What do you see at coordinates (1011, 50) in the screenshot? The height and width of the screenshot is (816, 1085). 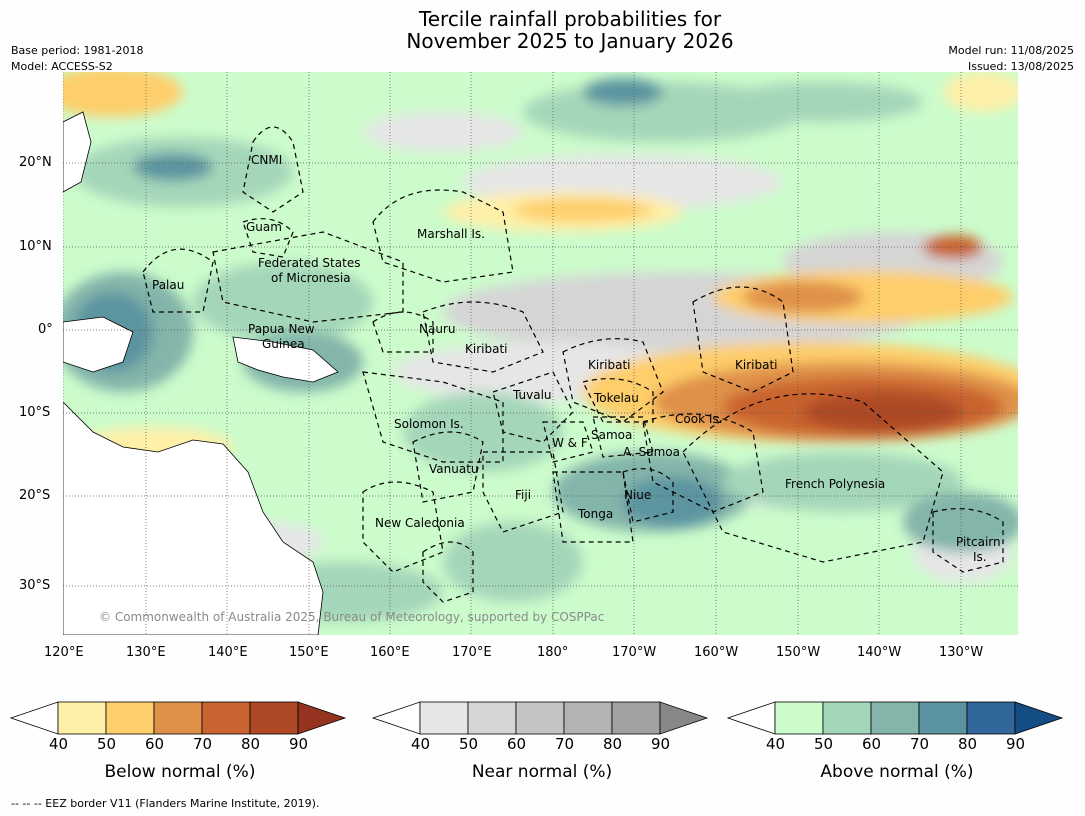 I see `model-run: Model run: 11/08/2025` at bounding box center [1011, 50].